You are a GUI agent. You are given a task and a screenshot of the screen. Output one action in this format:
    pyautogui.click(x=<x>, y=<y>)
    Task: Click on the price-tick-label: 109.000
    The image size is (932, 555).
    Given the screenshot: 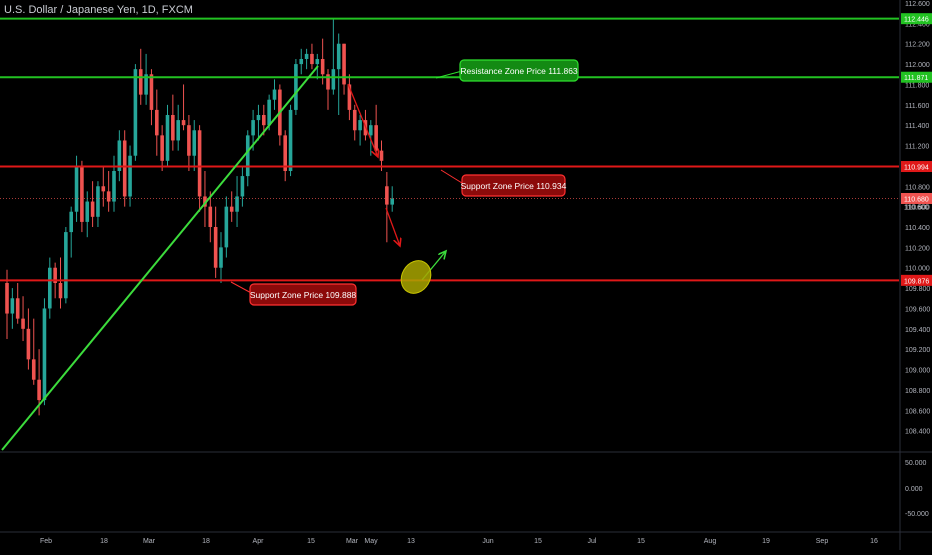 What is the action you would take?
    pyautogui.click(x=917, y=371)
    